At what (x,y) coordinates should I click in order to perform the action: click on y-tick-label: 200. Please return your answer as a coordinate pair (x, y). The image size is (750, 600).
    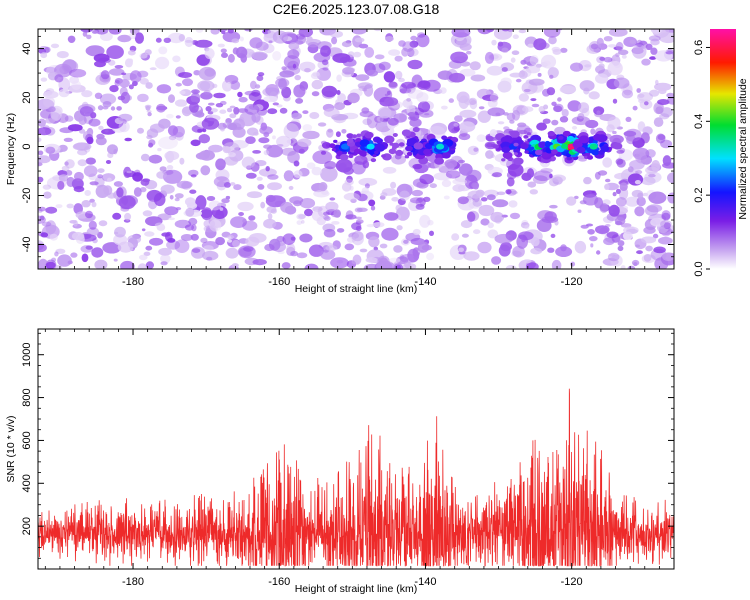
    Looking at the image, I should click on (27, 526).